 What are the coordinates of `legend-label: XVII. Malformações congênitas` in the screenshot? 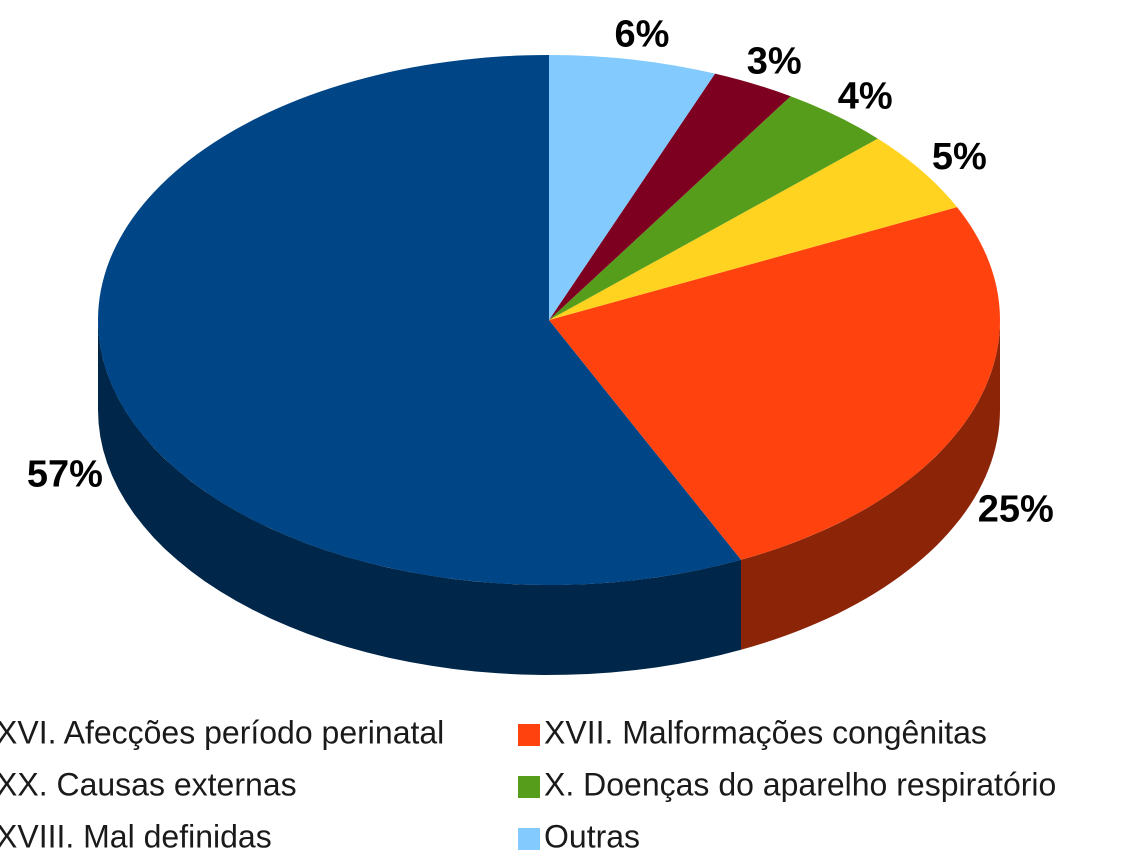 It's located at (765, 732).